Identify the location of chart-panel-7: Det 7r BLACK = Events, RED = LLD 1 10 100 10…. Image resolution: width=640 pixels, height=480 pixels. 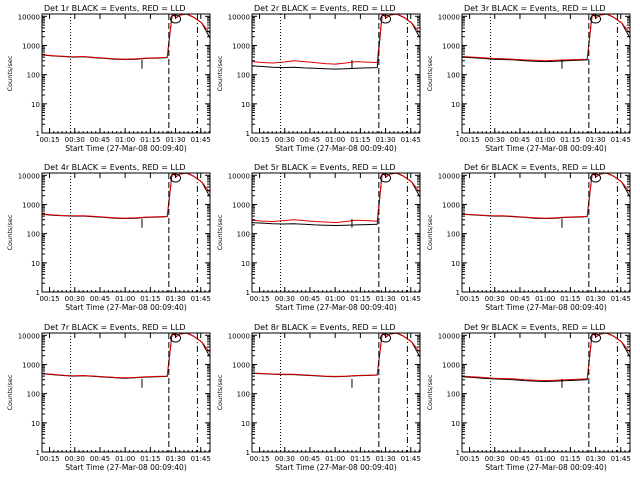
(108, 397).